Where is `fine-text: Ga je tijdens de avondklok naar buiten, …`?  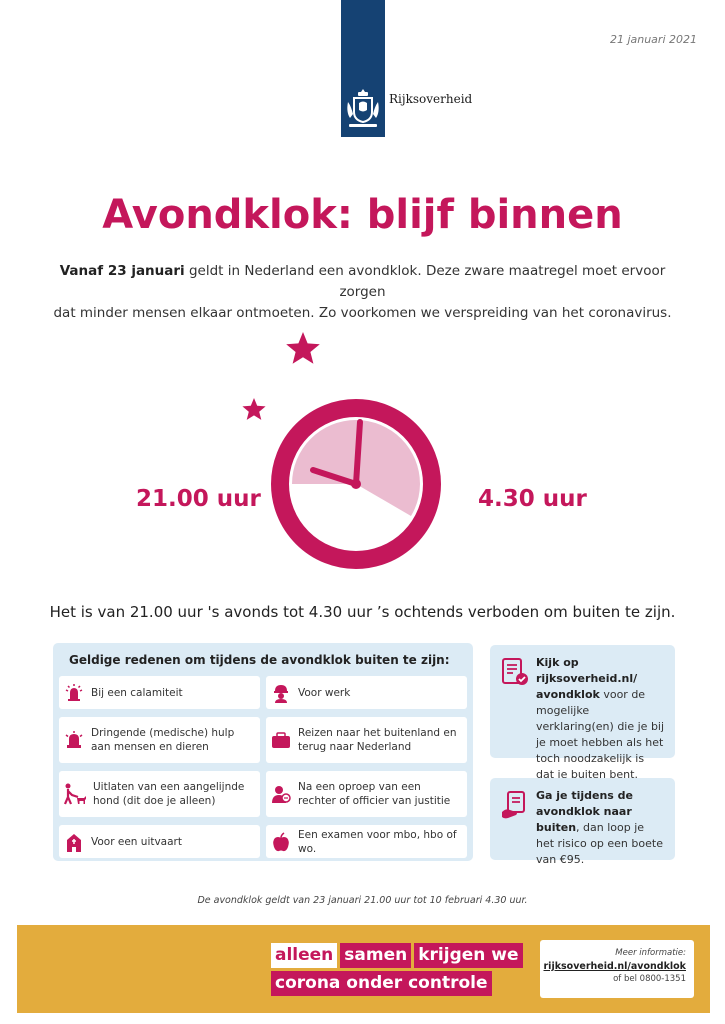
fine-text: Ga je tijdens de avondklok naar buiten, … is located at coordinates (600, 827).